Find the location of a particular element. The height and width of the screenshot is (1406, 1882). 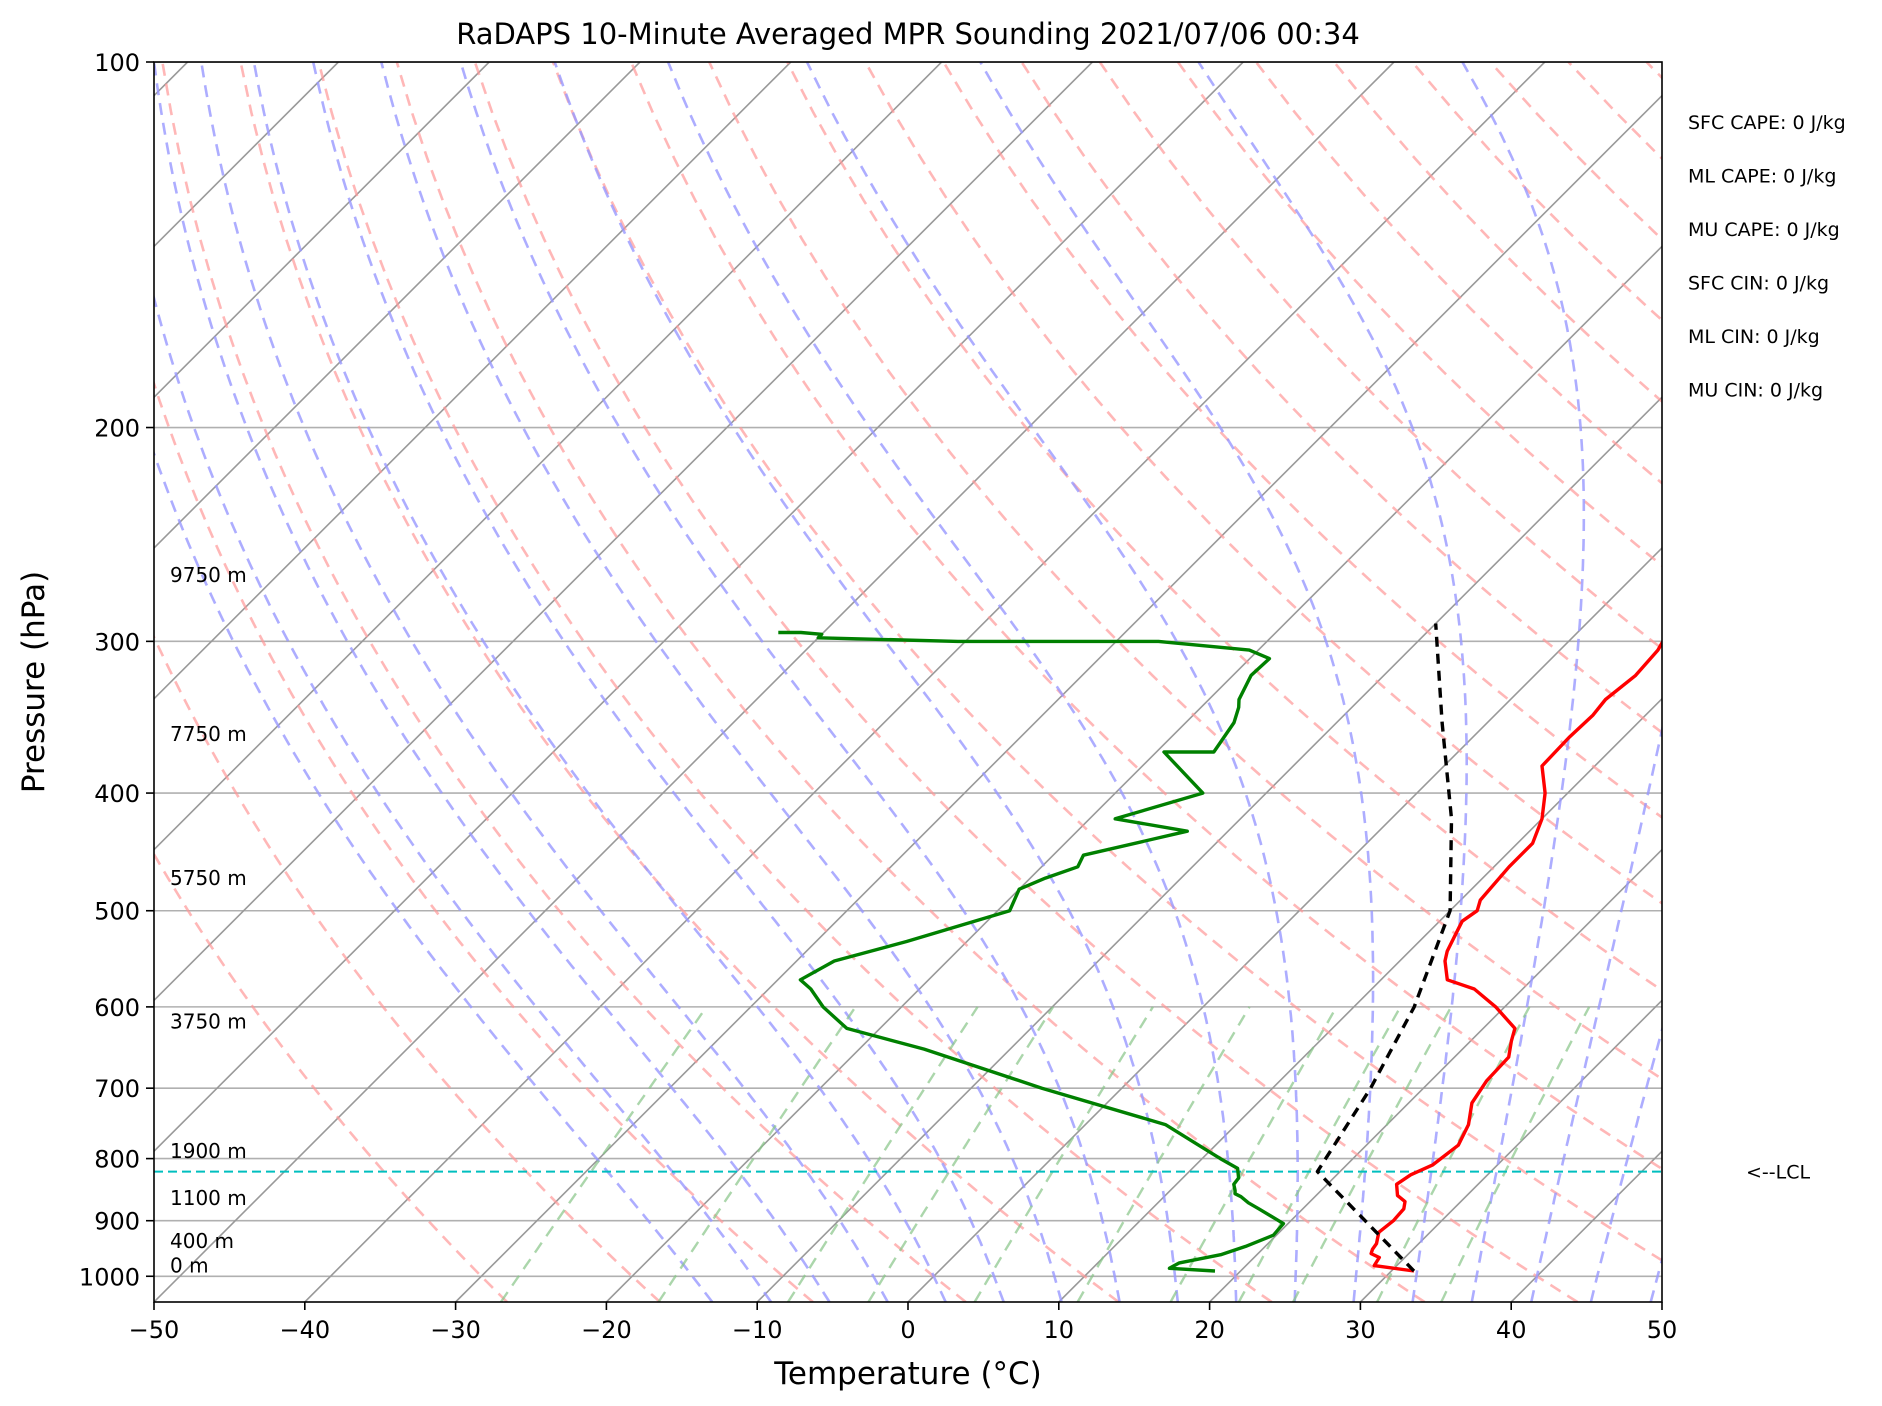

x-tick-label: 40 is located at coordinates (1511, 1330).